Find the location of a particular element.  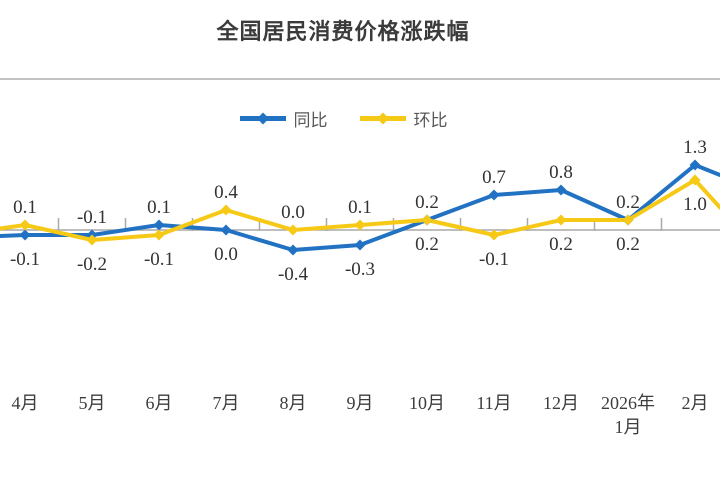

x-axis-label: 8月 is located at coordinates (293, 403).